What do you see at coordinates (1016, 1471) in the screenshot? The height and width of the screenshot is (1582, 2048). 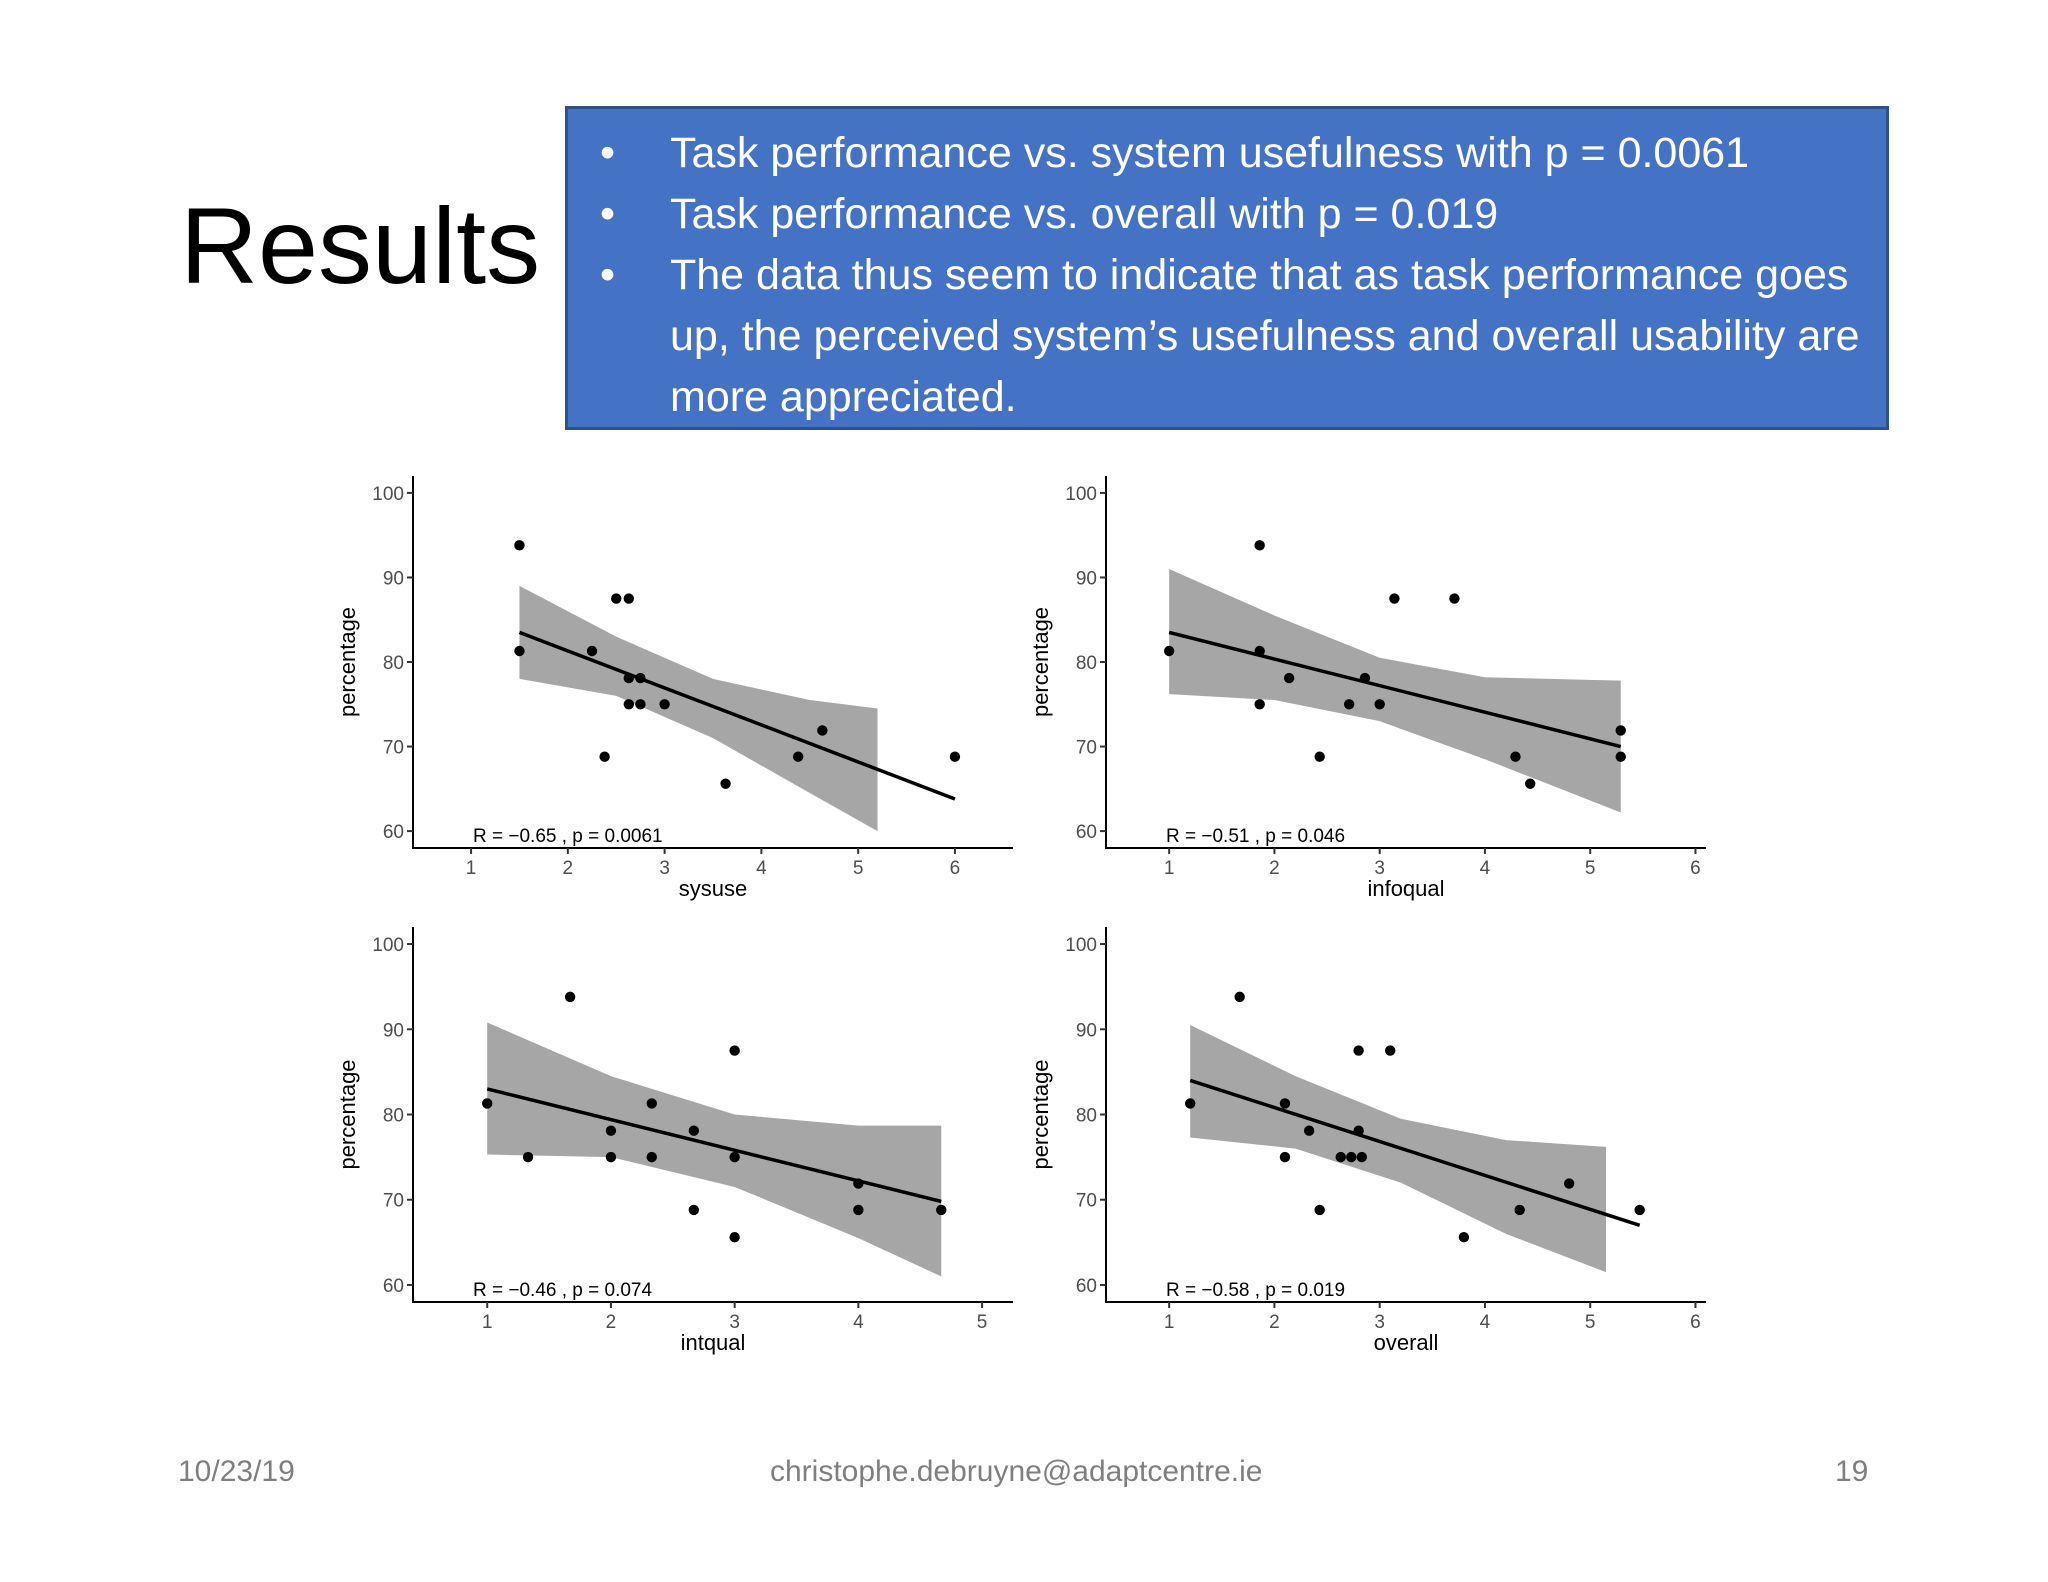 I see `footer-email: christophe.debruyne@adaptcentre.ie` at bounding box center [1016, 1471].